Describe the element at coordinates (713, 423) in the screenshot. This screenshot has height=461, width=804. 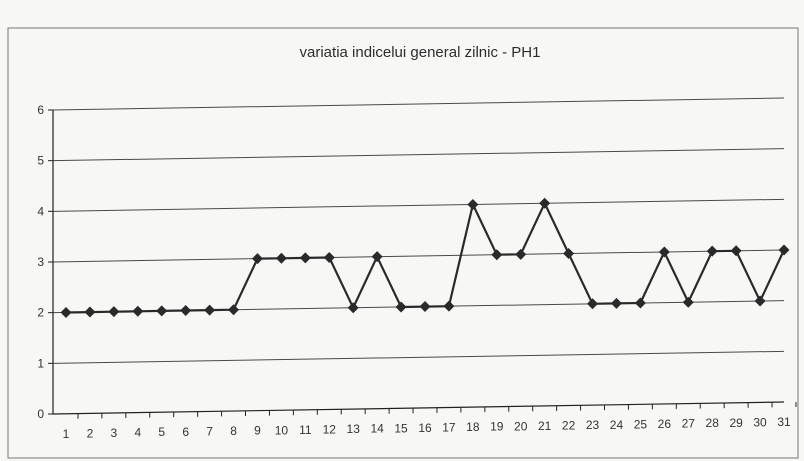
I see `x-tick-label: 28` at that location.